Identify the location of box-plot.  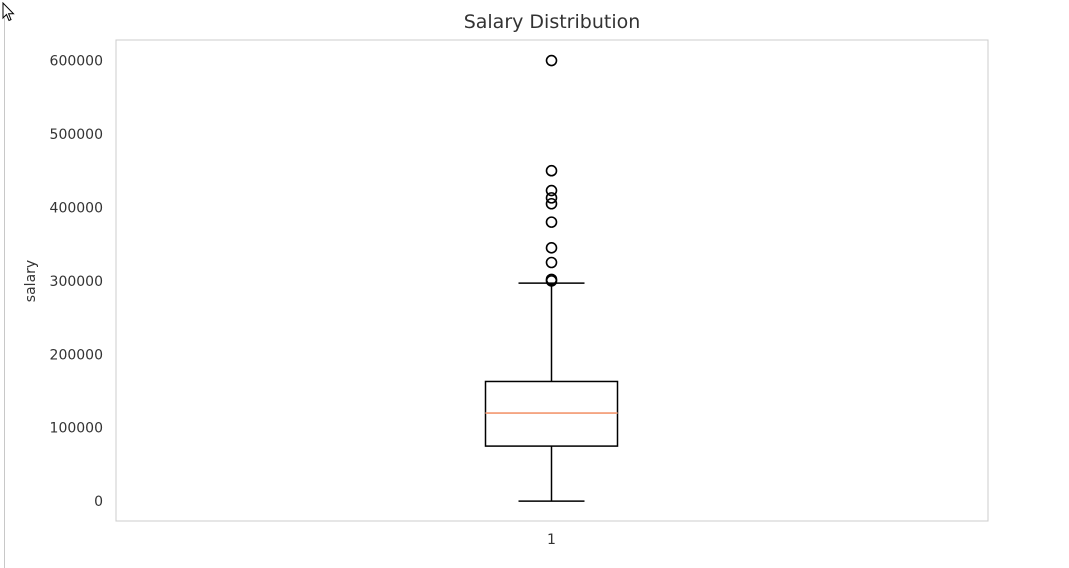
(551, 392).